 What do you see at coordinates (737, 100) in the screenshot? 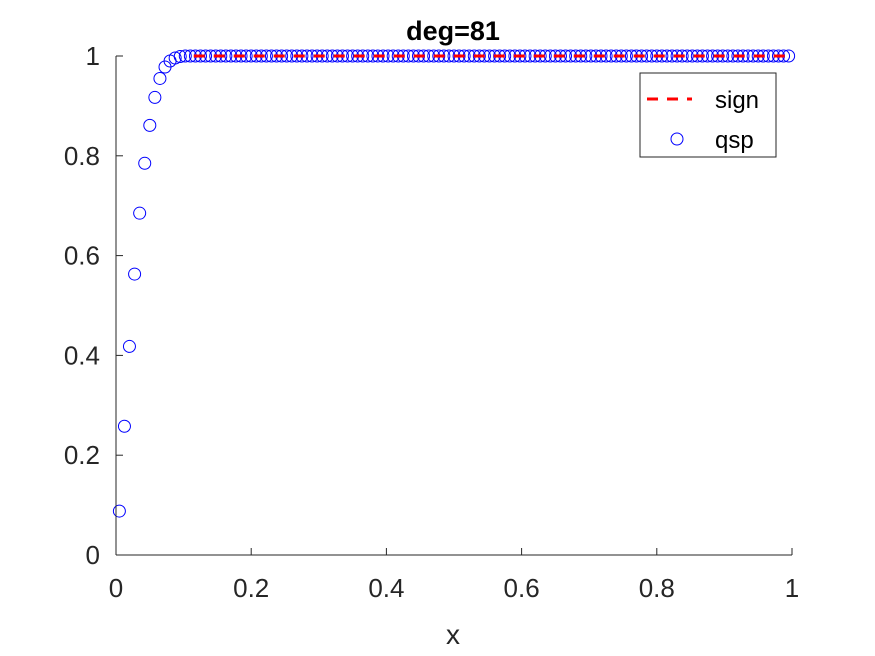
I see `legend-sign-label: sign` at bounding box center [737, 100].